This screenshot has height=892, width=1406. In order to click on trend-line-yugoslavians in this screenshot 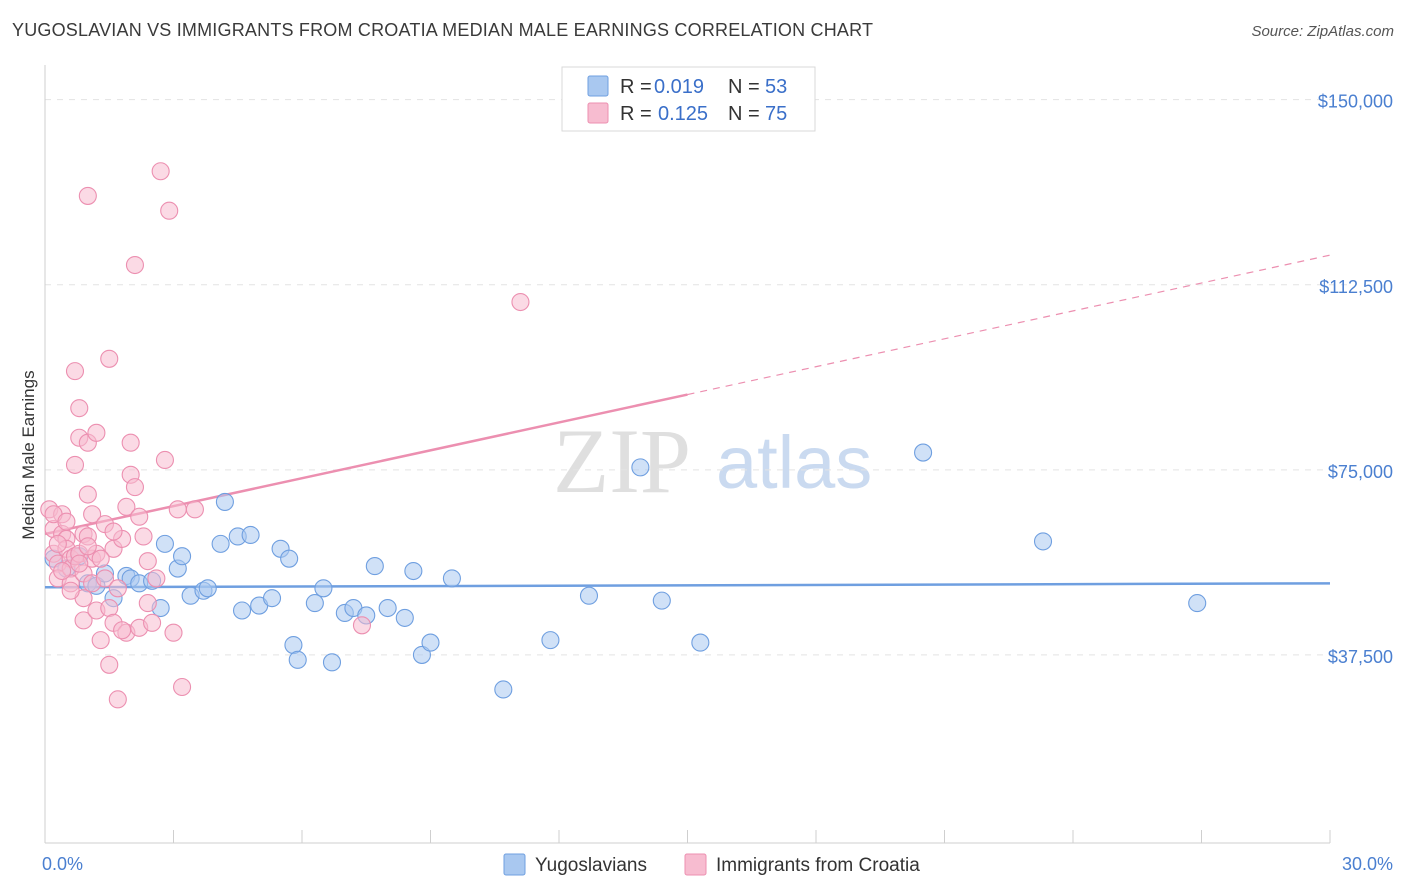, I will do `click(687, 585)`.